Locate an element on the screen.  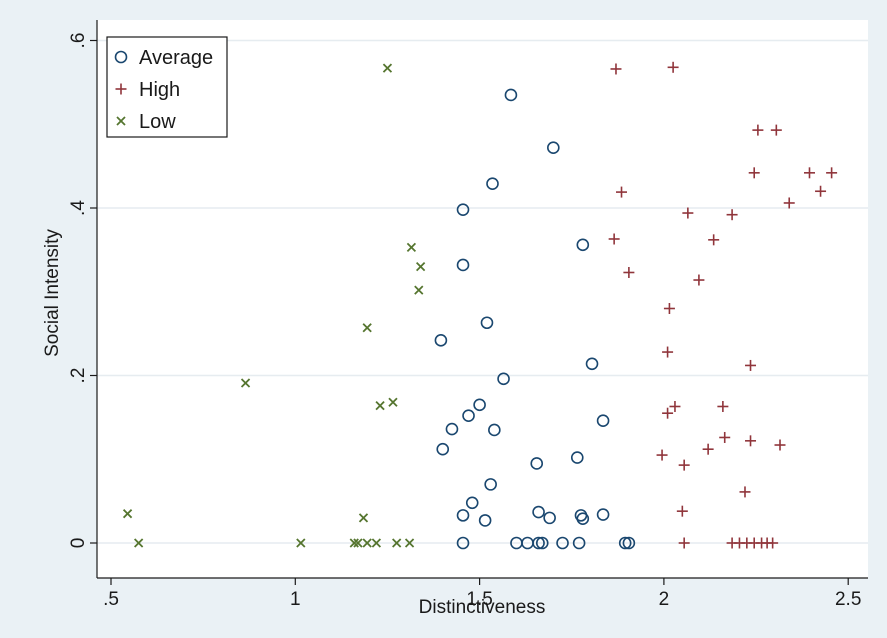
legend-box is located at coordinates (167, 87).